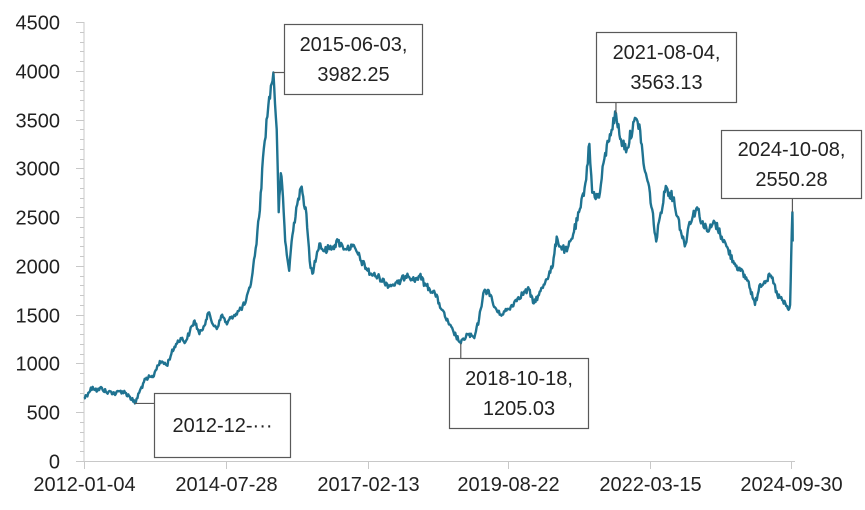 This screenshot has width=865, height=510. Describe the element at coordinates (508, 485) in the screenshot. I see `x-tick-label: 2019-08-22` at that location.